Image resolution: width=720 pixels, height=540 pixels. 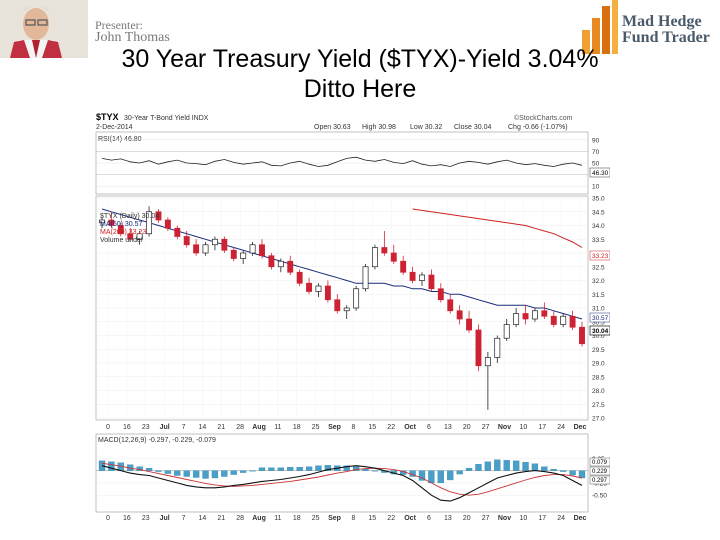 I want to click on x-axis-label: 11, so click(x=277, y=427).